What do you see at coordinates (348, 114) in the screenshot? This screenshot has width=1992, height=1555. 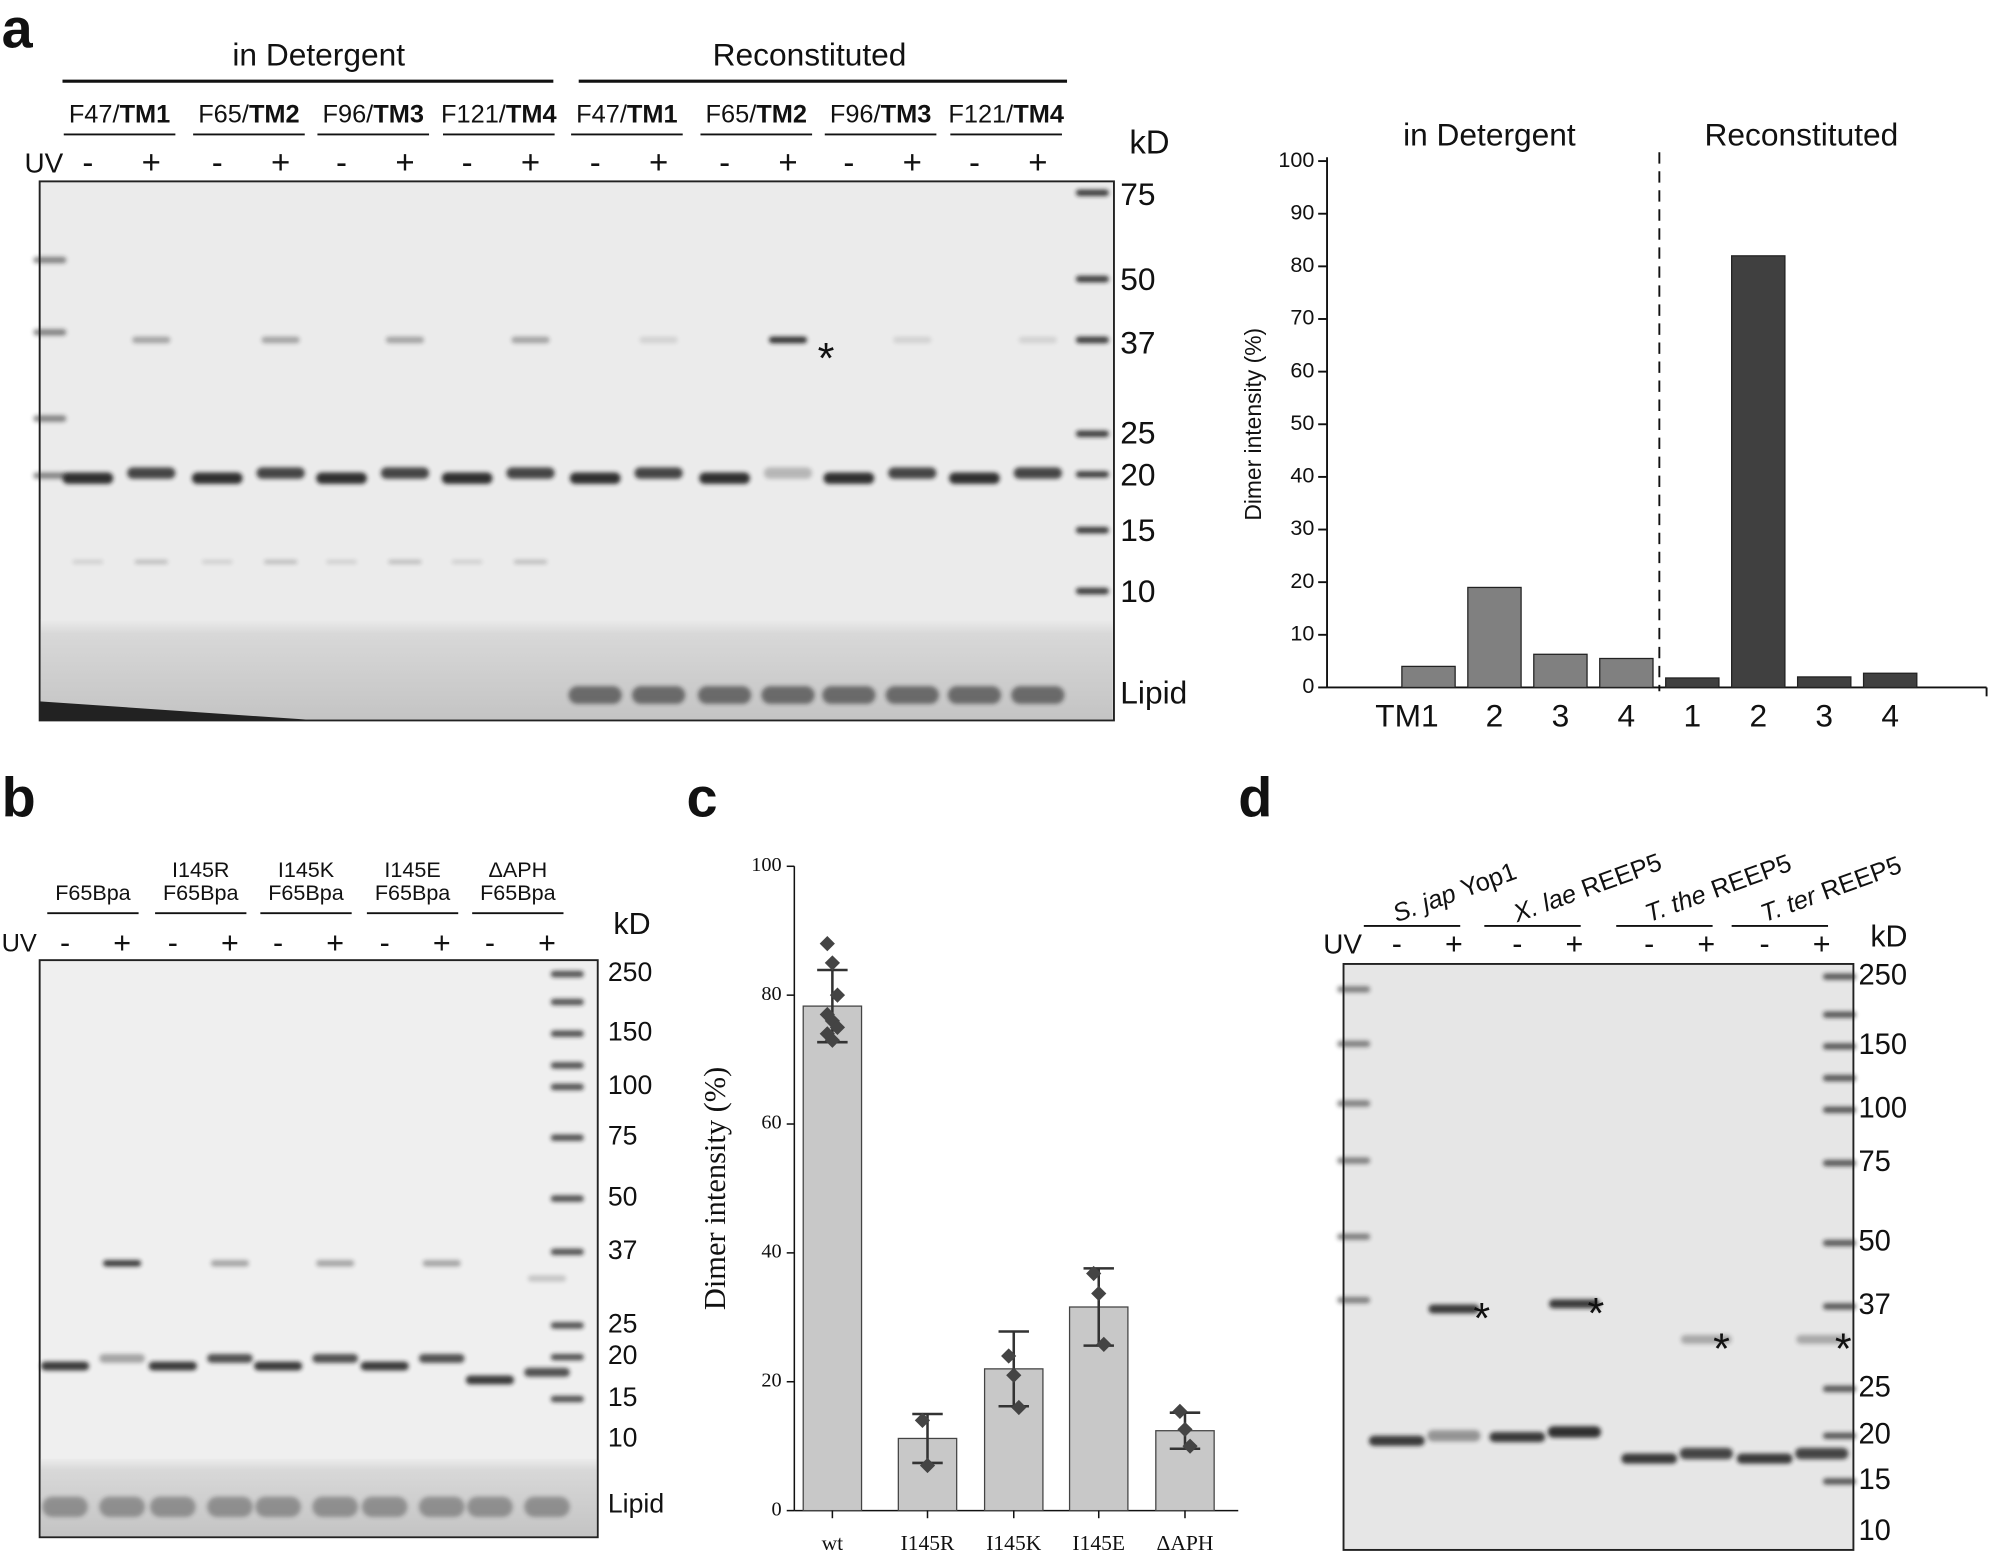 I see `lane-prefix: F96/` at bounding box center [348, 114].